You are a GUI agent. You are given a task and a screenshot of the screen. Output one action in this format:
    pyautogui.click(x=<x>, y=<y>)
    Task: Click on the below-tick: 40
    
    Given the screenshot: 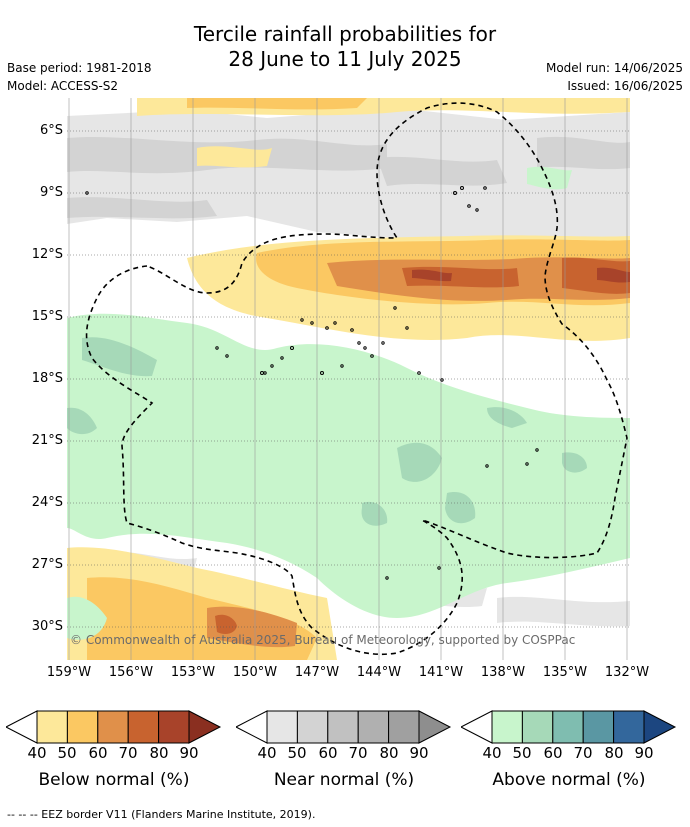 What is the action you would take?
    pyautogui.click(x=37, y=753)
    